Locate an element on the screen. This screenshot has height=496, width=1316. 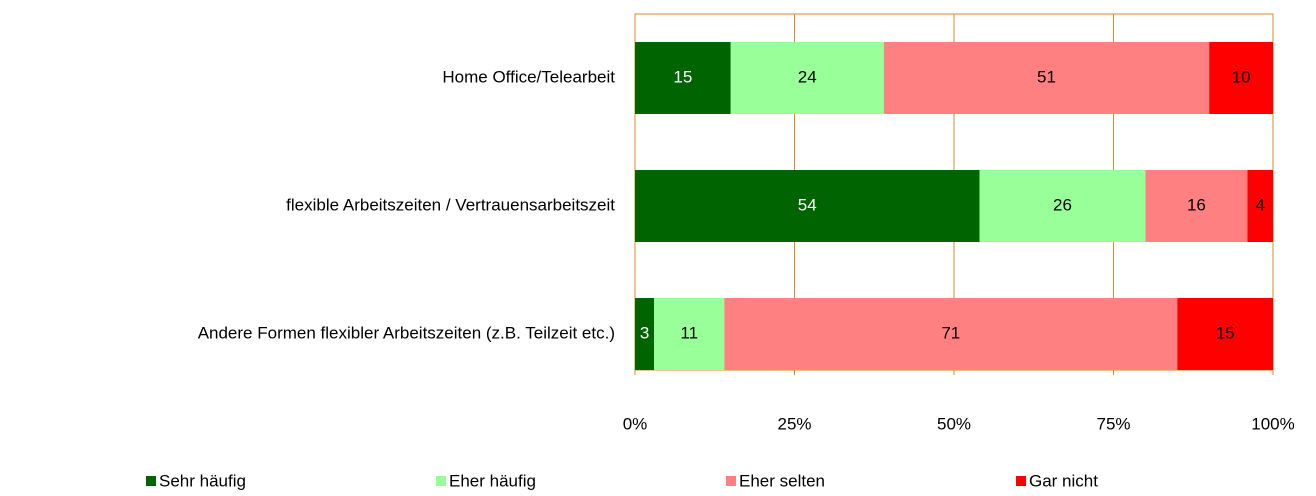
legend-label: Eher selten is located at coordinates (782, 480).